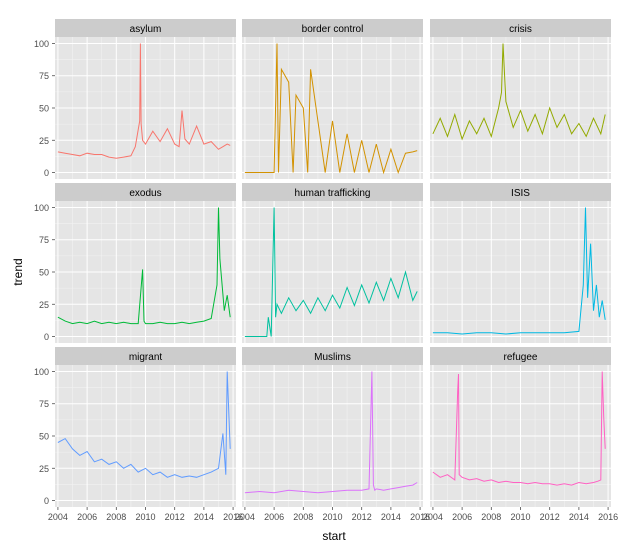  I want to click on facet-strip-label: crisis, so click(520, 29).